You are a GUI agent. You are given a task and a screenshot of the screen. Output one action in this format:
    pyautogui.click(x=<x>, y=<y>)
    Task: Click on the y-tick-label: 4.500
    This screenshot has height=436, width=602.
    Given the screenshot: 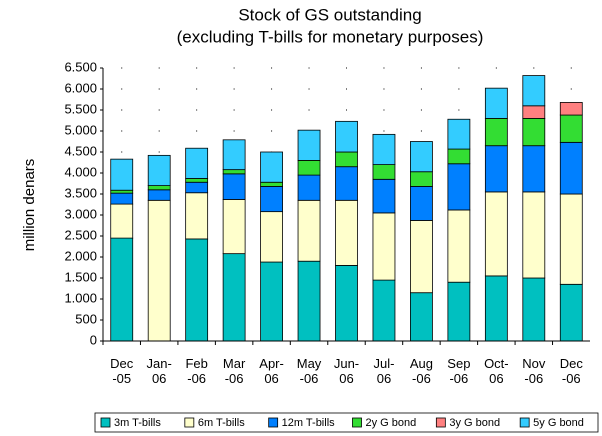 What is the action you would take?
    pyautogui.click(x=80, y=150)
    